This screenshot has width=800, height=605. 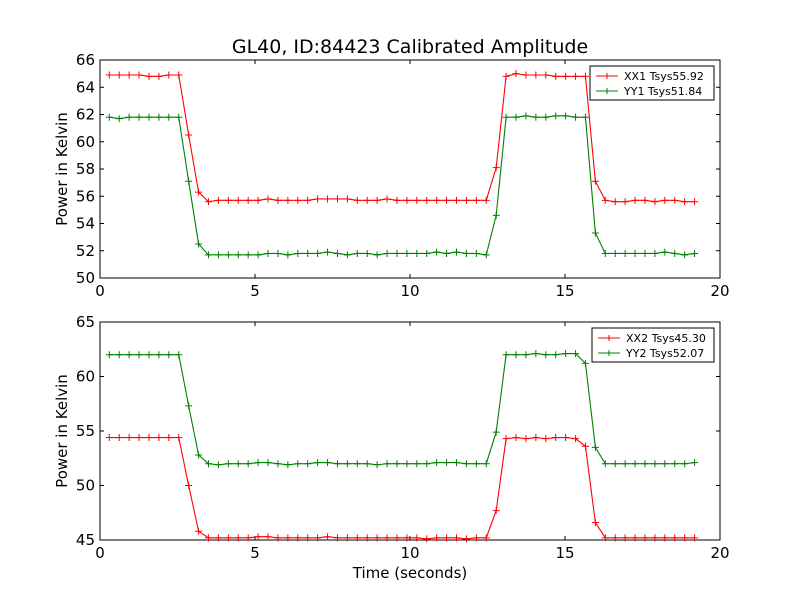 I want to click on x-tick-label: 10, so click(x=409, y=291).